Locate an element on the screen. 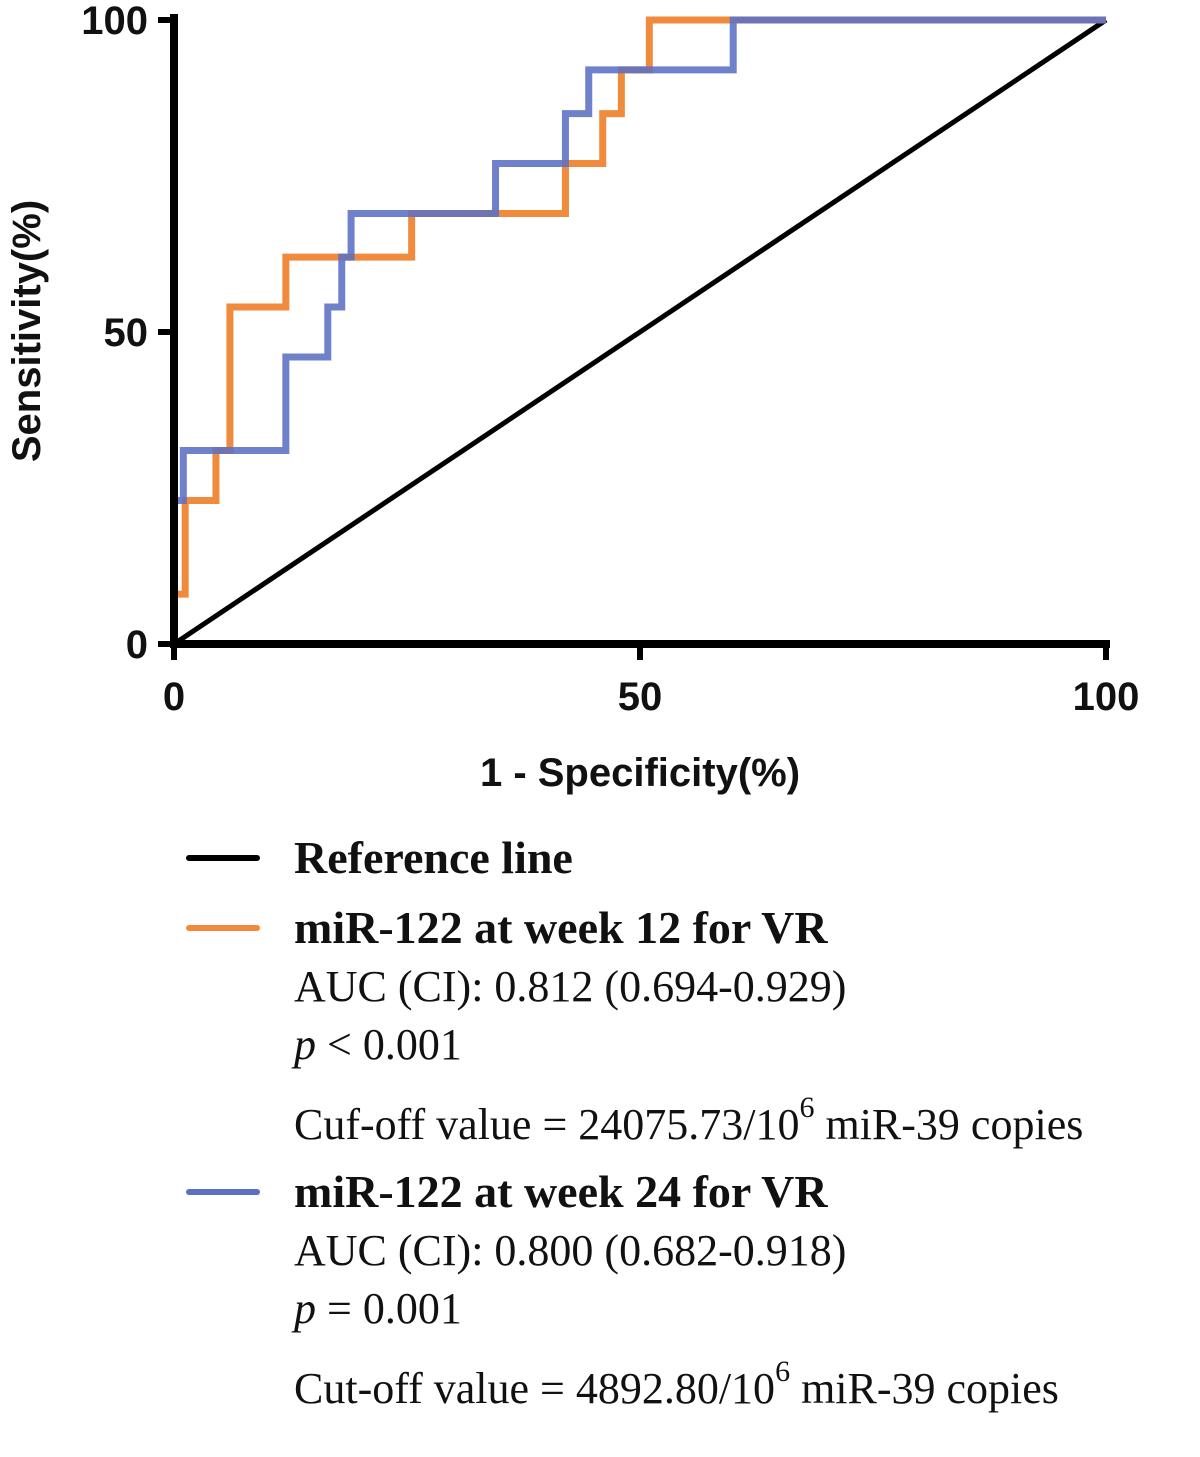  legend-swatch-reference is located at coordinates (223, 858).